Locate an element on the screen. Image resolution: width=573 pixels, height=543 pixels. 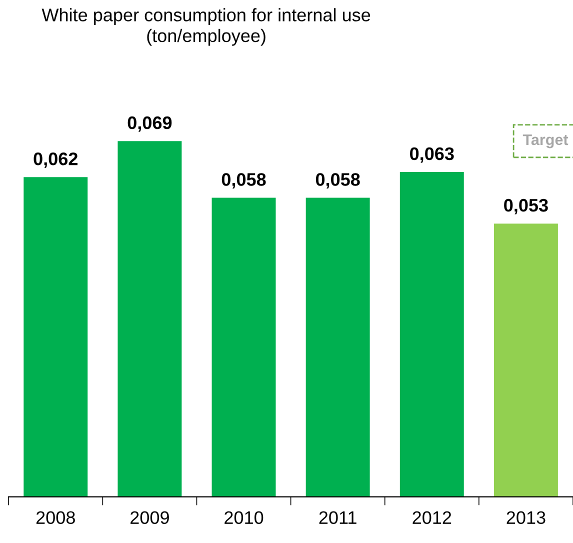
data-label: 0,063 is located at coordinates (432, 155).